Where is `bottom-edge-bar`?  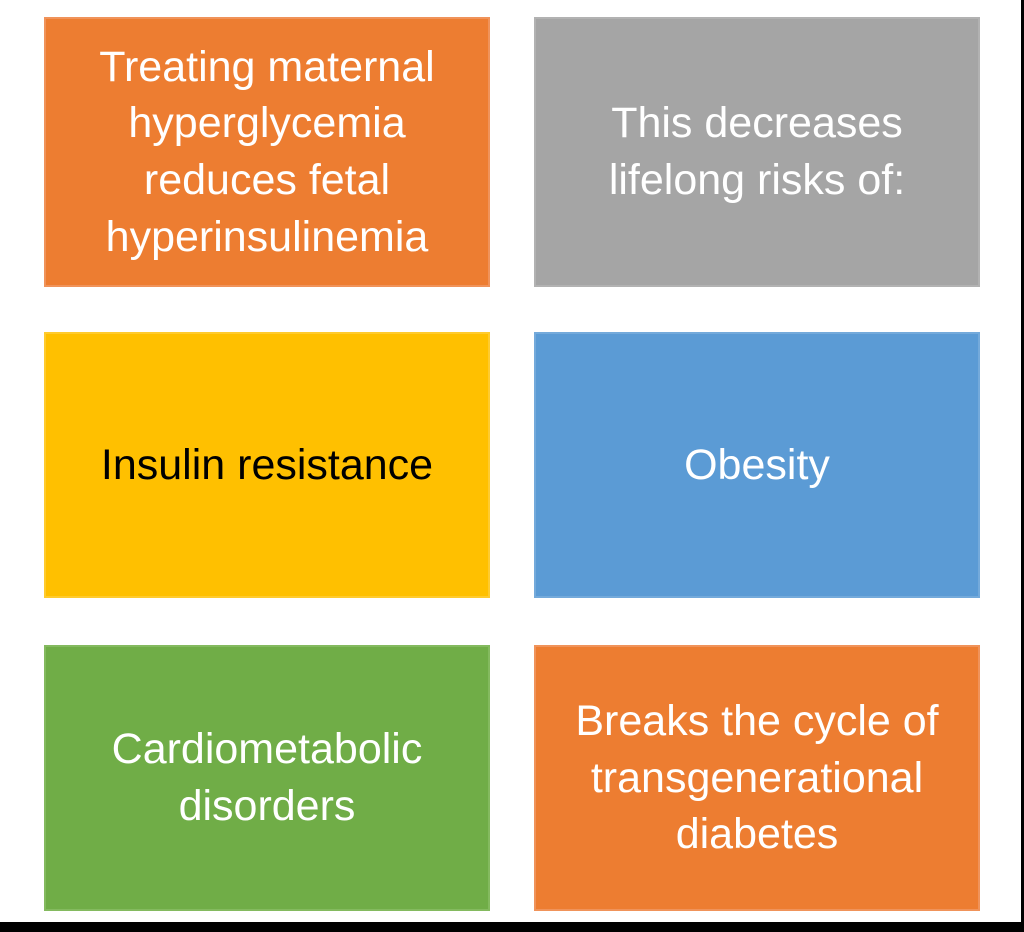 bottom-edge-bar is located at coordinates (512, 927).